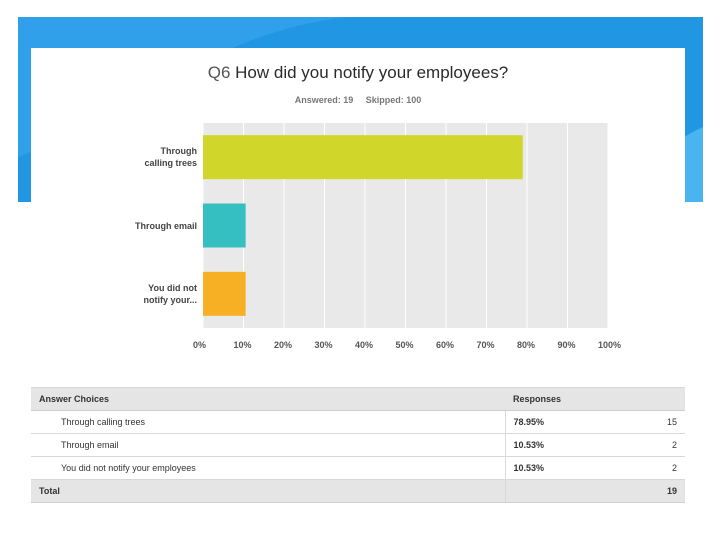 This screenshot has height=540, width=720. What do you see at coordinates (445, 345) in the screenshot?
I see `x-tick-label: 60%` at bounding box center [445, 345].